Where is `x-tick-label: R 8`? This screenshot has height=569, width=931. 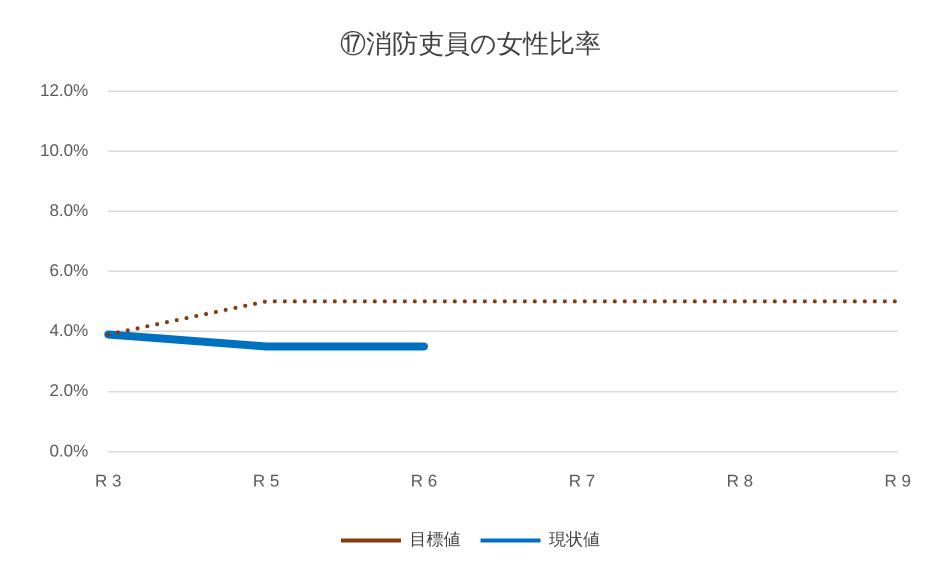 x-tick-label: R 8 is located at coordinates (740, 480).